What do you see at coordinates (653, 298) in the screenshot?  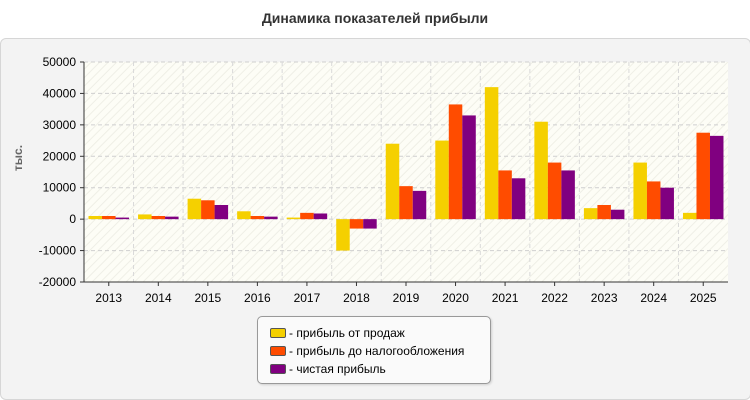 I see `x-tick-label: 2024` at bounding box center [653, 298].